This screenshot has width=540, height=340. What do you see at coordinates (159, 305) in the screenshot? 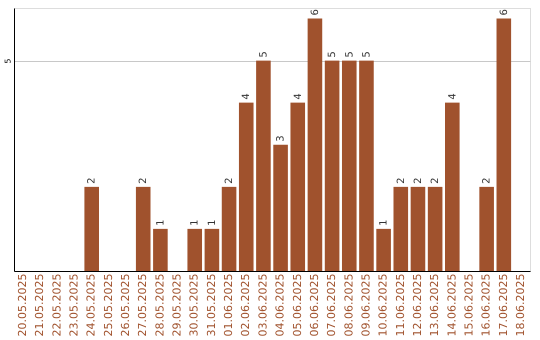
I see `x-tick-label: 28.05.2025` at bounding box center [159, 305].